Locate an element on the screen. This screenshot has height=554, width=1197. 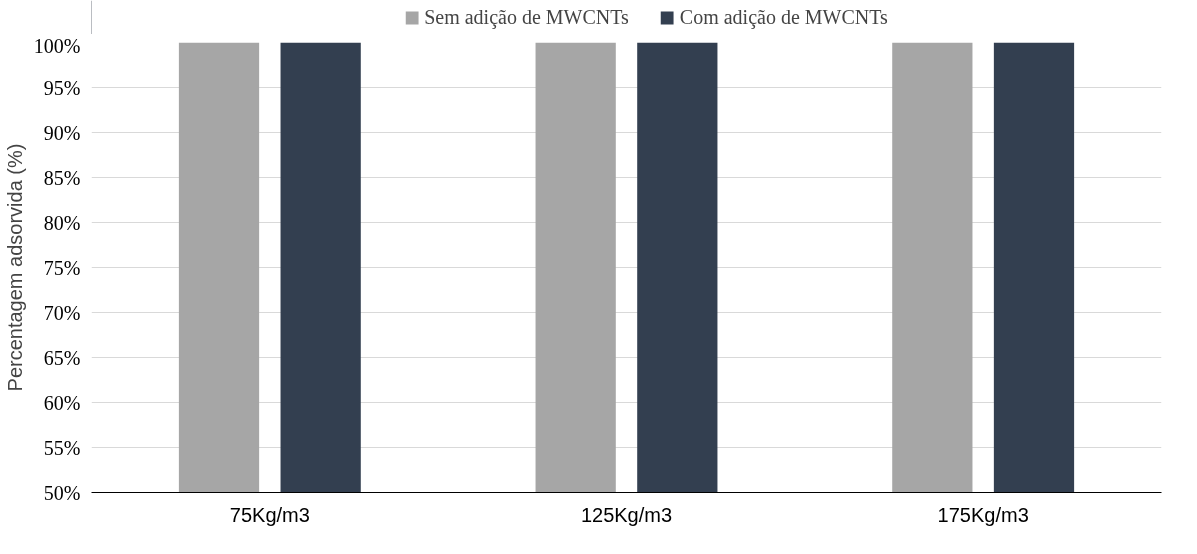
y-tick-label: 90% is located at coordinates (62, 132).